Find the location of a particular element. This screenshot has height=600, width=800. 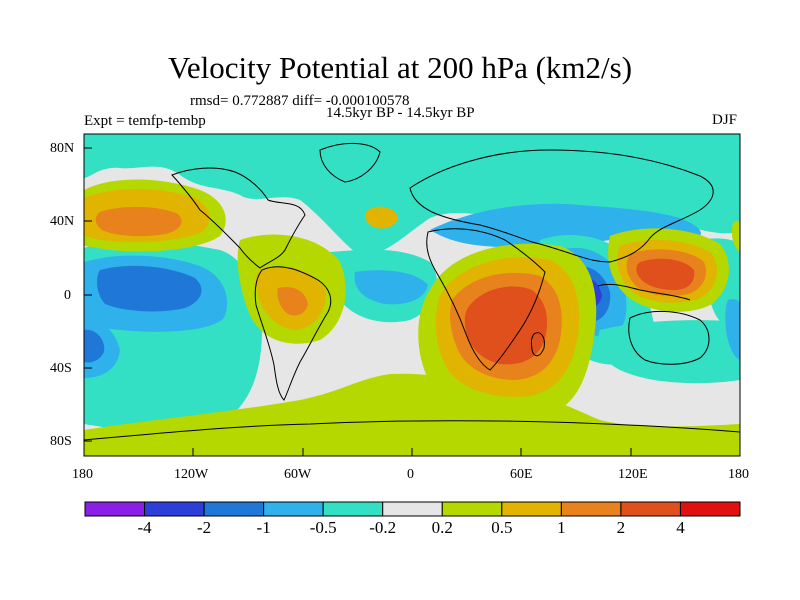

lat-tick-80n: 80N is located at coordinates (62, 148).